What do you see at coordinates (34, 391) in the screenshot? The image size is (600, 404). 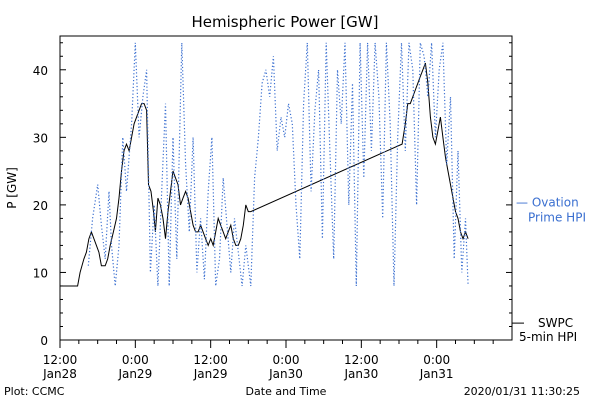 I see `footer-plot-credit: Plot: CCMC` at bounding box center [34, 391].